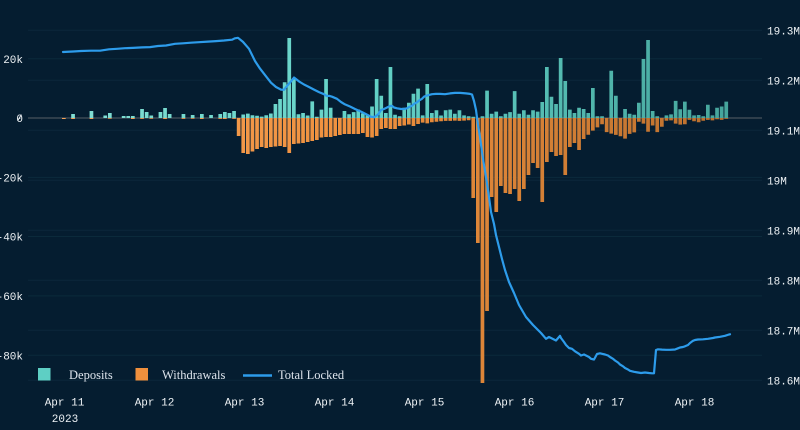  I want to click on svg-text: 0, so click(19, 120).